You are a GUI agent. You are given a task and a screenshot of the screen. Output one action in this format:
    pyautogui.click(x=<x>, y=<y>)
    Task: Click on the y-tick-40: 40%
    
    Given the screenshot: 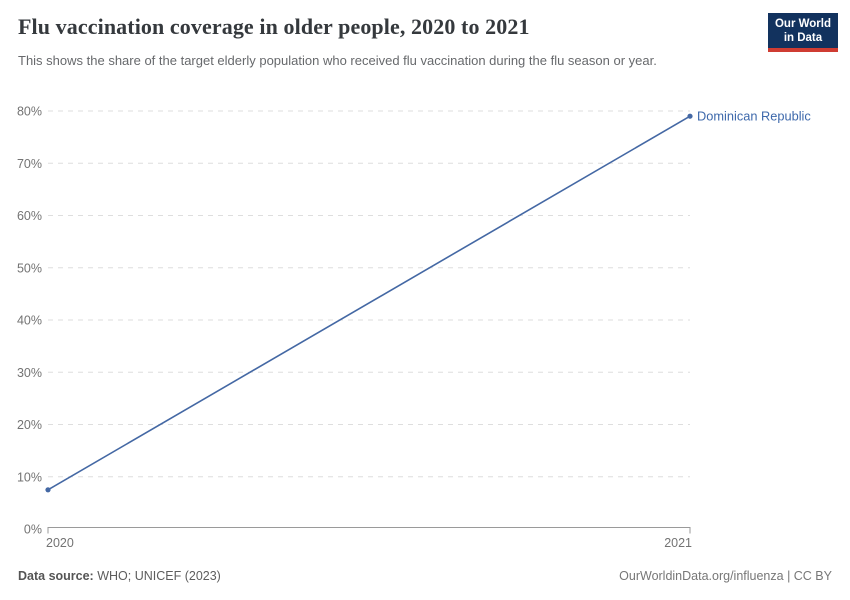 What is the action you would take?
    pyautogui.click(x=29, y=321)
    